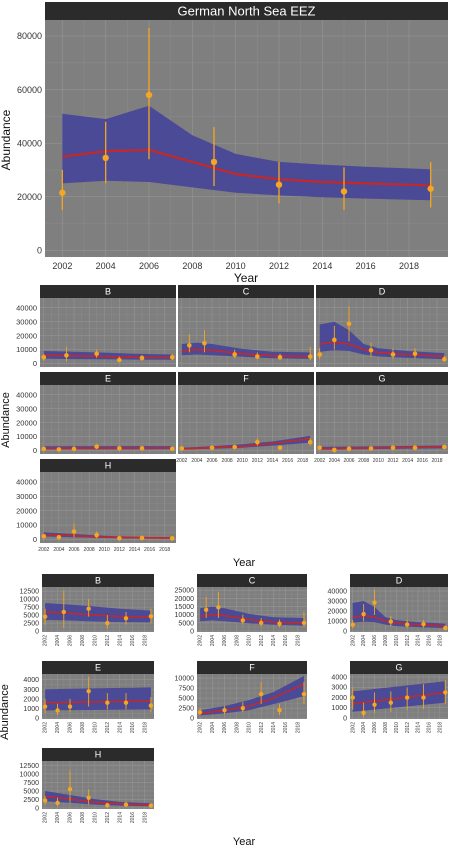  What do you see at coordinates (338, 601) in the screenshot?
I see `y-tick-label: 30000` at bounding box center [338, 601].